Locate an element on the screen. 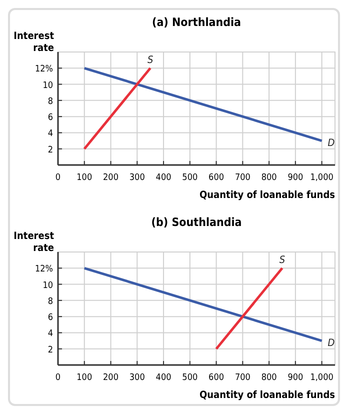 The height and width of the screenshot is (407, 341). chart-title: (a) Northlandia is located at coordinates (197, 22).